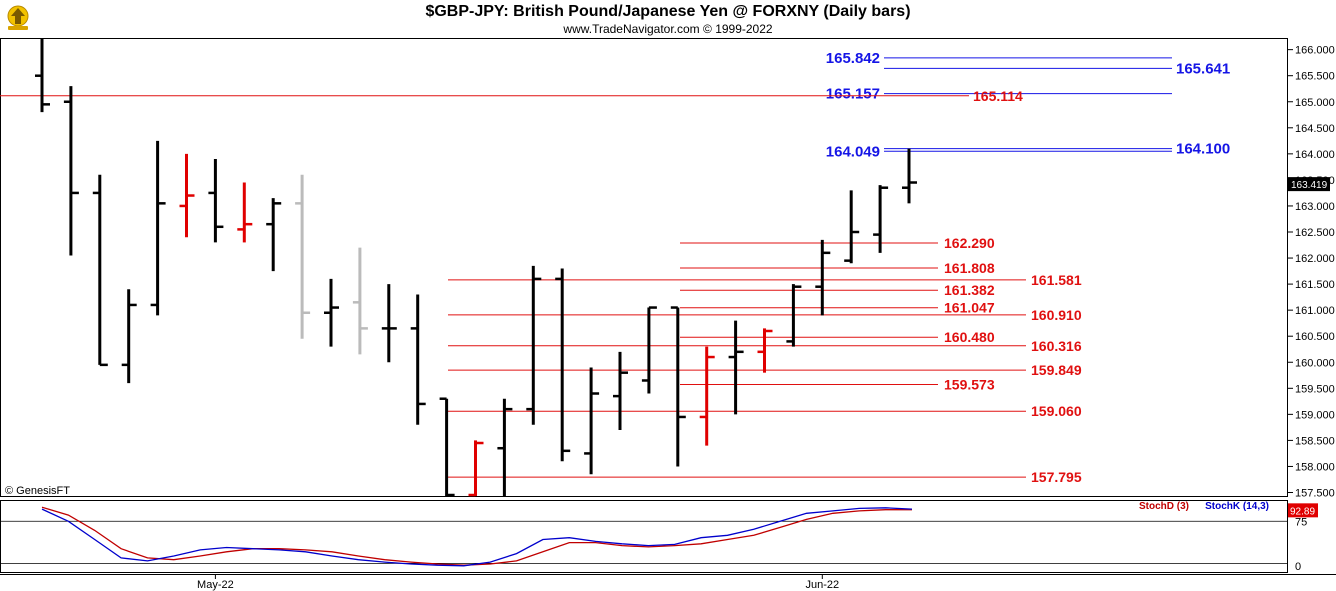 Image resolution: width=1336 pixels, height=591 pixels. I want to click on y-tick-label: 158.500, so click(1315, 441).